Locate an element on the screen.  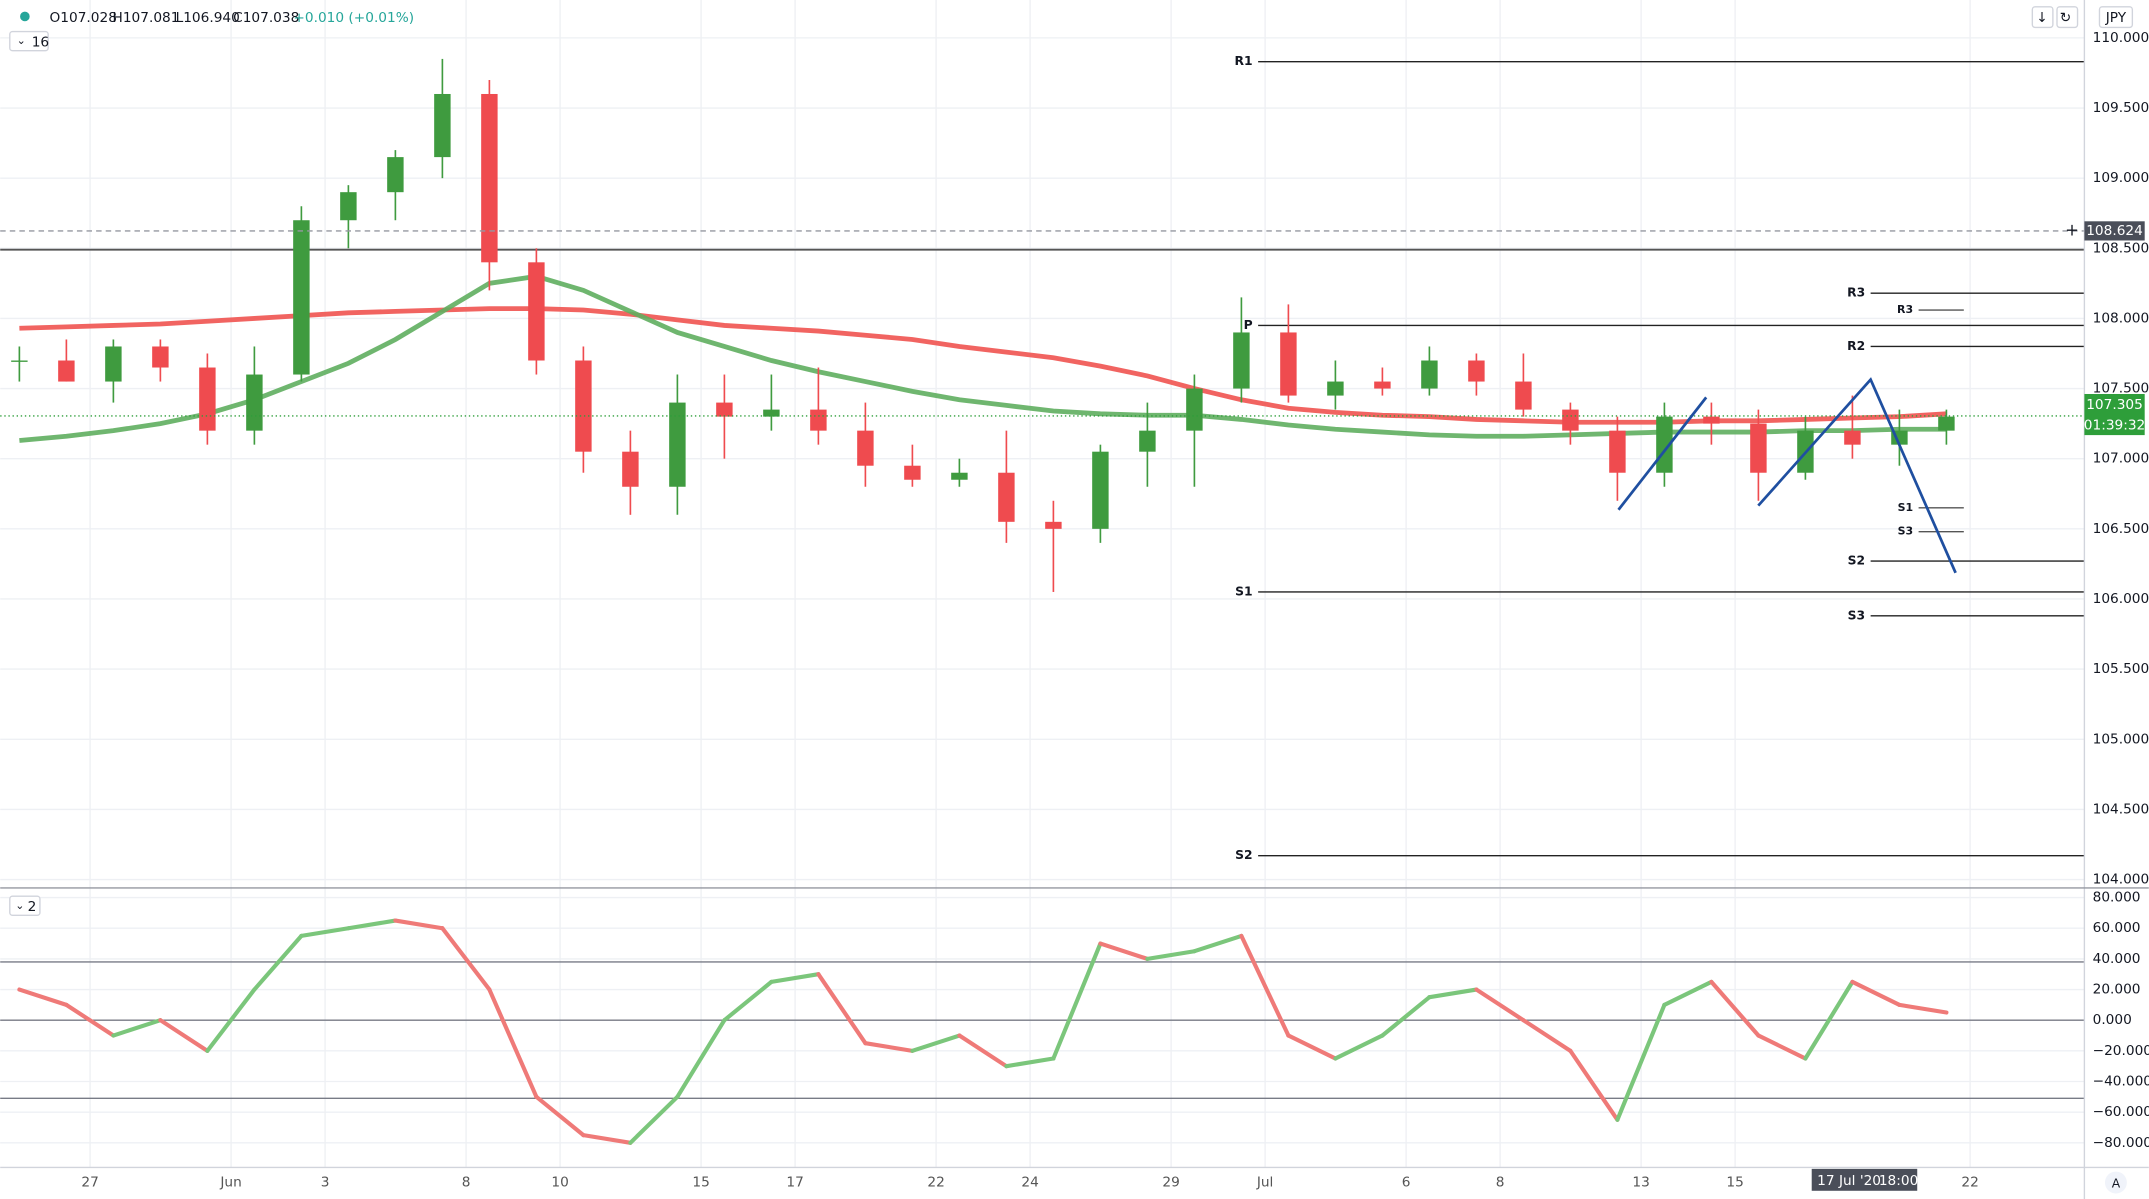
moving-average is located at coordinates (983, 365).